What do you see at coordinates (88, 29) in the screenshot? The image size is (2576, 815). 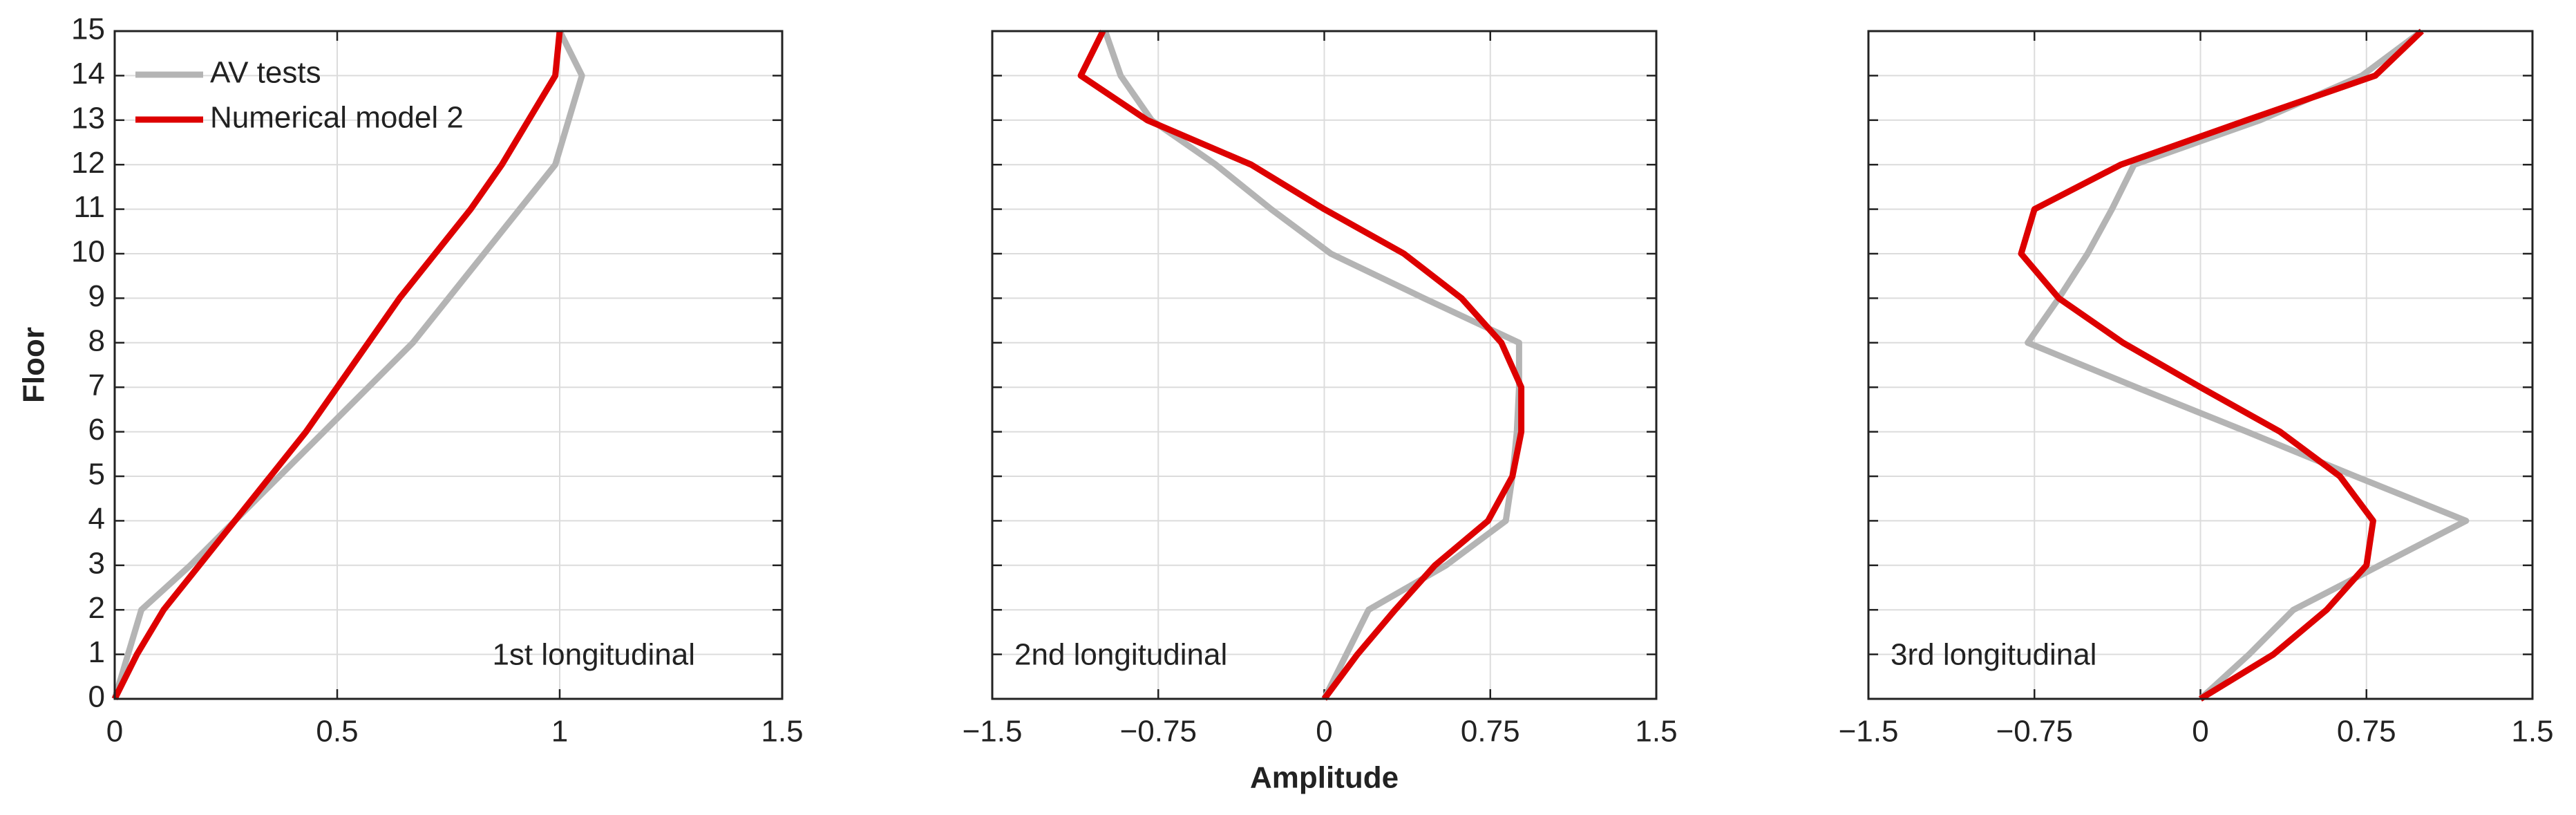 I see `y-tick-label: 15` at bounding box center [88, 29].